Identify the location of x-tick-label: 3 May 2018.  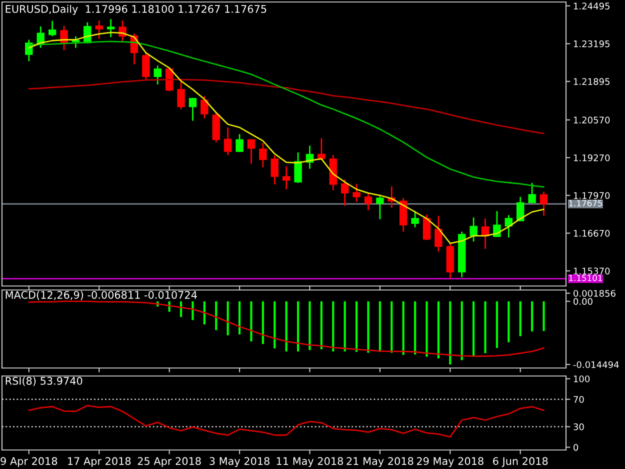
(240, 462).